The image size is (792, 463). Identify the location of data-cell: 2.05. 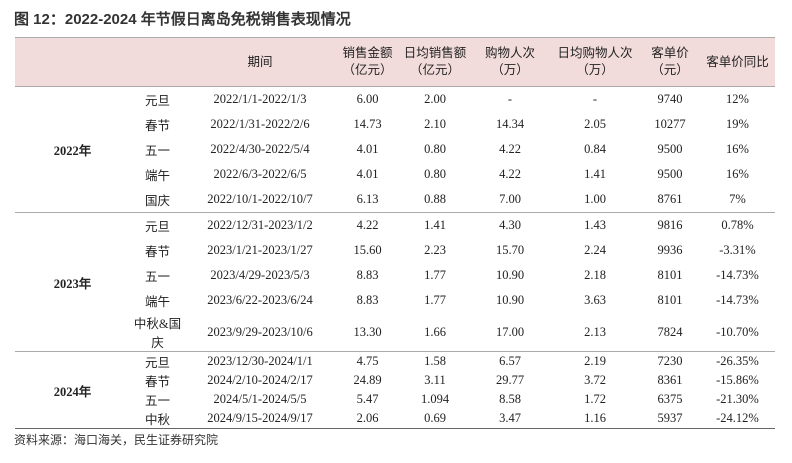
(595, 124).